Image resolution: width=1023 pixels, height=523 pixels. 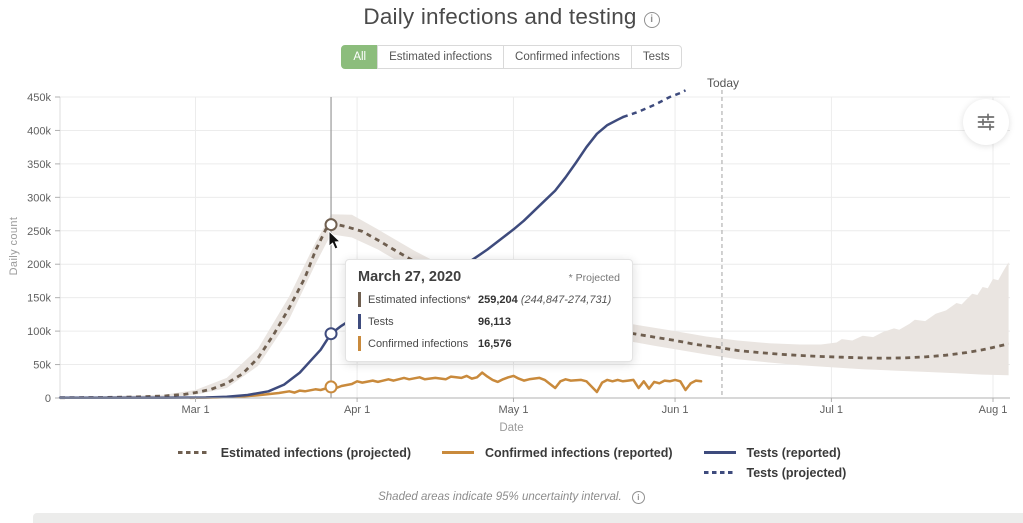 I want to click on legend-label: Tests (reported), so click(x=793, y=452).